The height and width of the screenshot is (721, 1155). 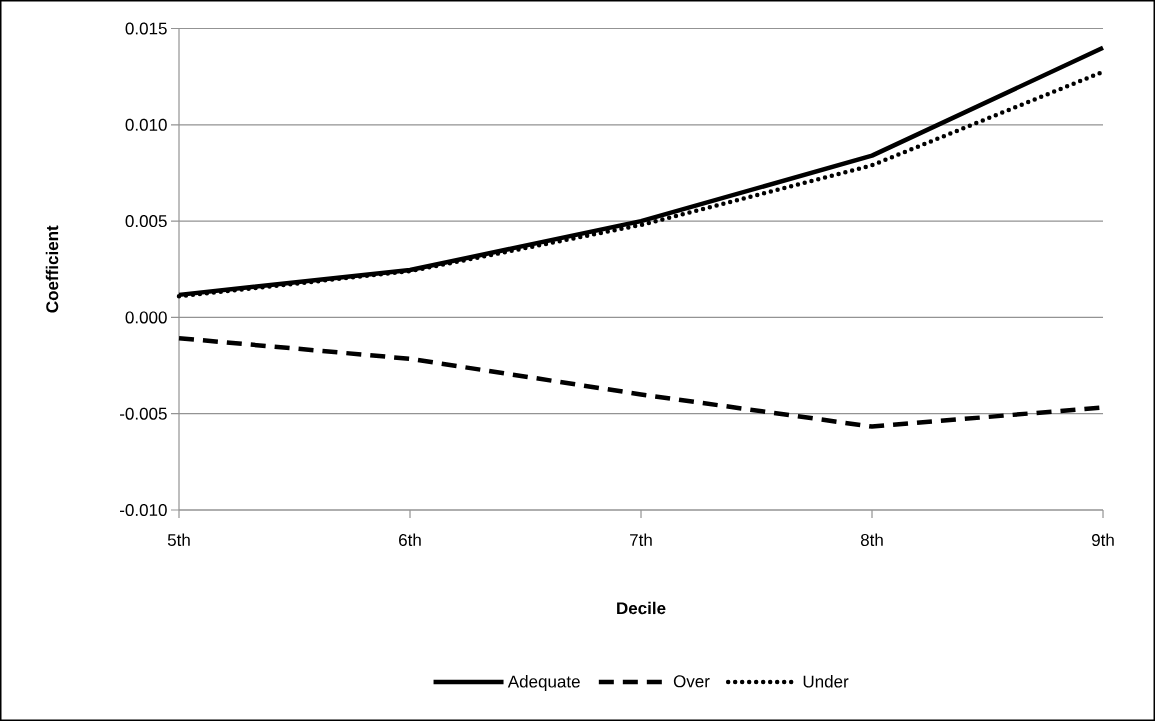 What do you see at coordinates (146, 221) in the screenshot?
I see `y-tick-label: 0.005` at bounding box center [146, 221].